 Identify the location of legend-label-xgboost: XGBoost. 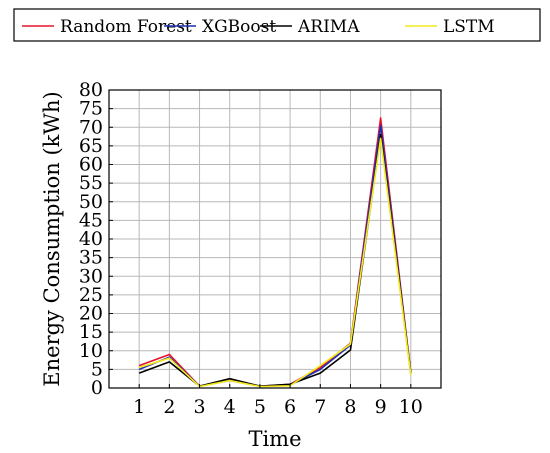
(239, 27).